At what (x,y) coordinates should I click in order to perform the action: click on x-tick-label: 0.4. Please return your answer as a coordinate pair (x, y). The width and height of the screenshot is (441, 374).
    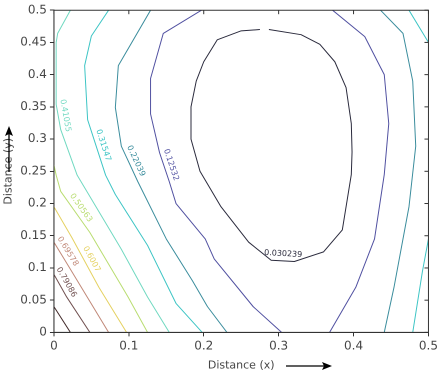
    Looking at the image, I should click on (354, 345).